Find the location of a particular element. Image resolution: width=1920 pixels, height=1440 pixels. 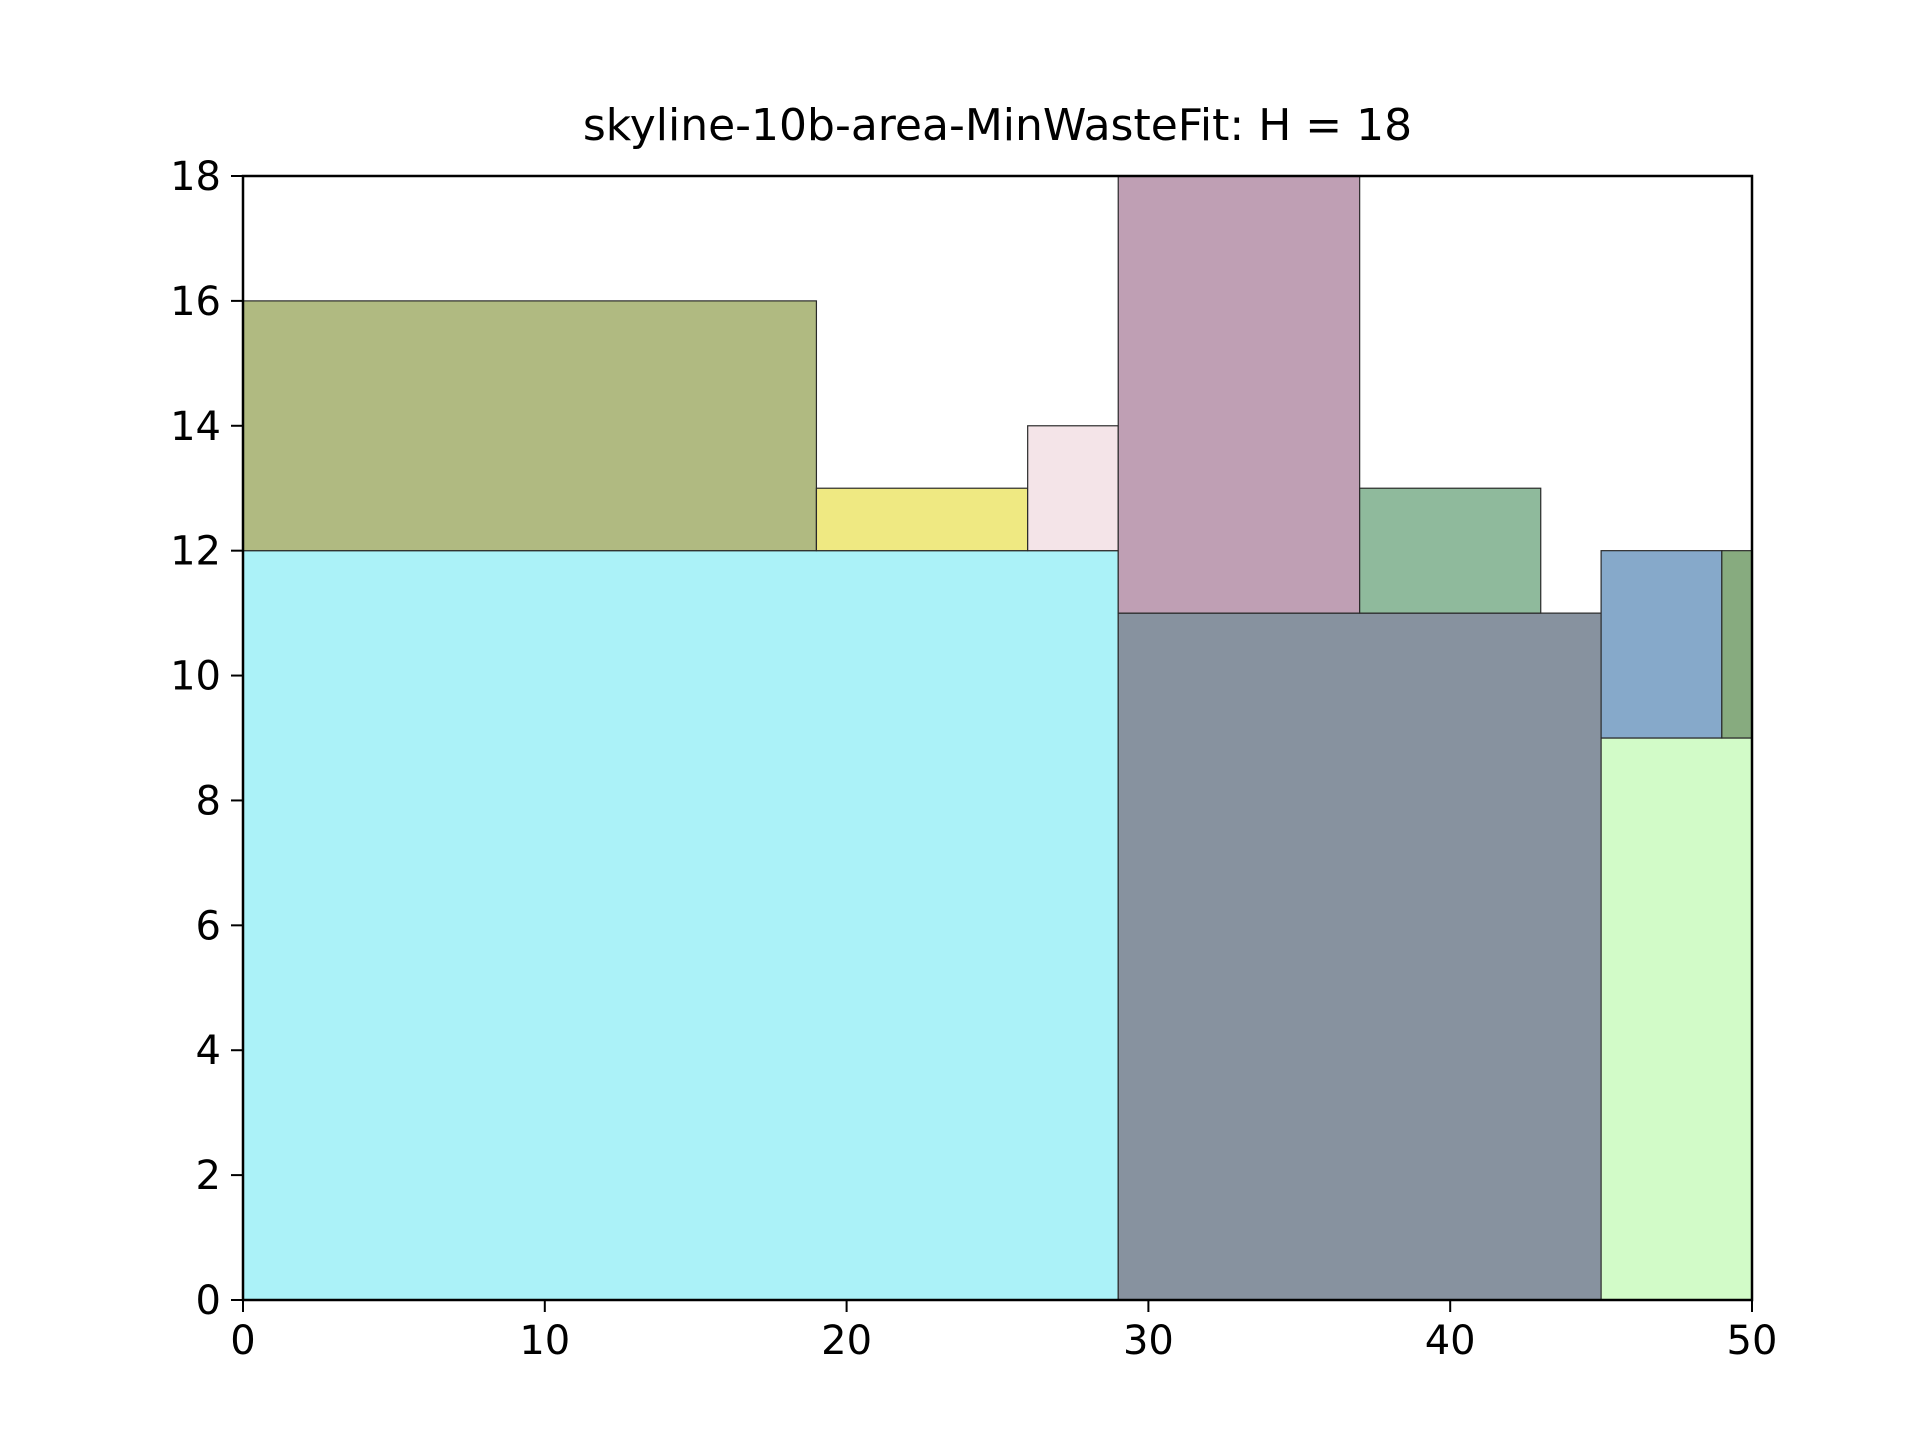

y-tick-label: 6 is located at coordinates (208, 926).